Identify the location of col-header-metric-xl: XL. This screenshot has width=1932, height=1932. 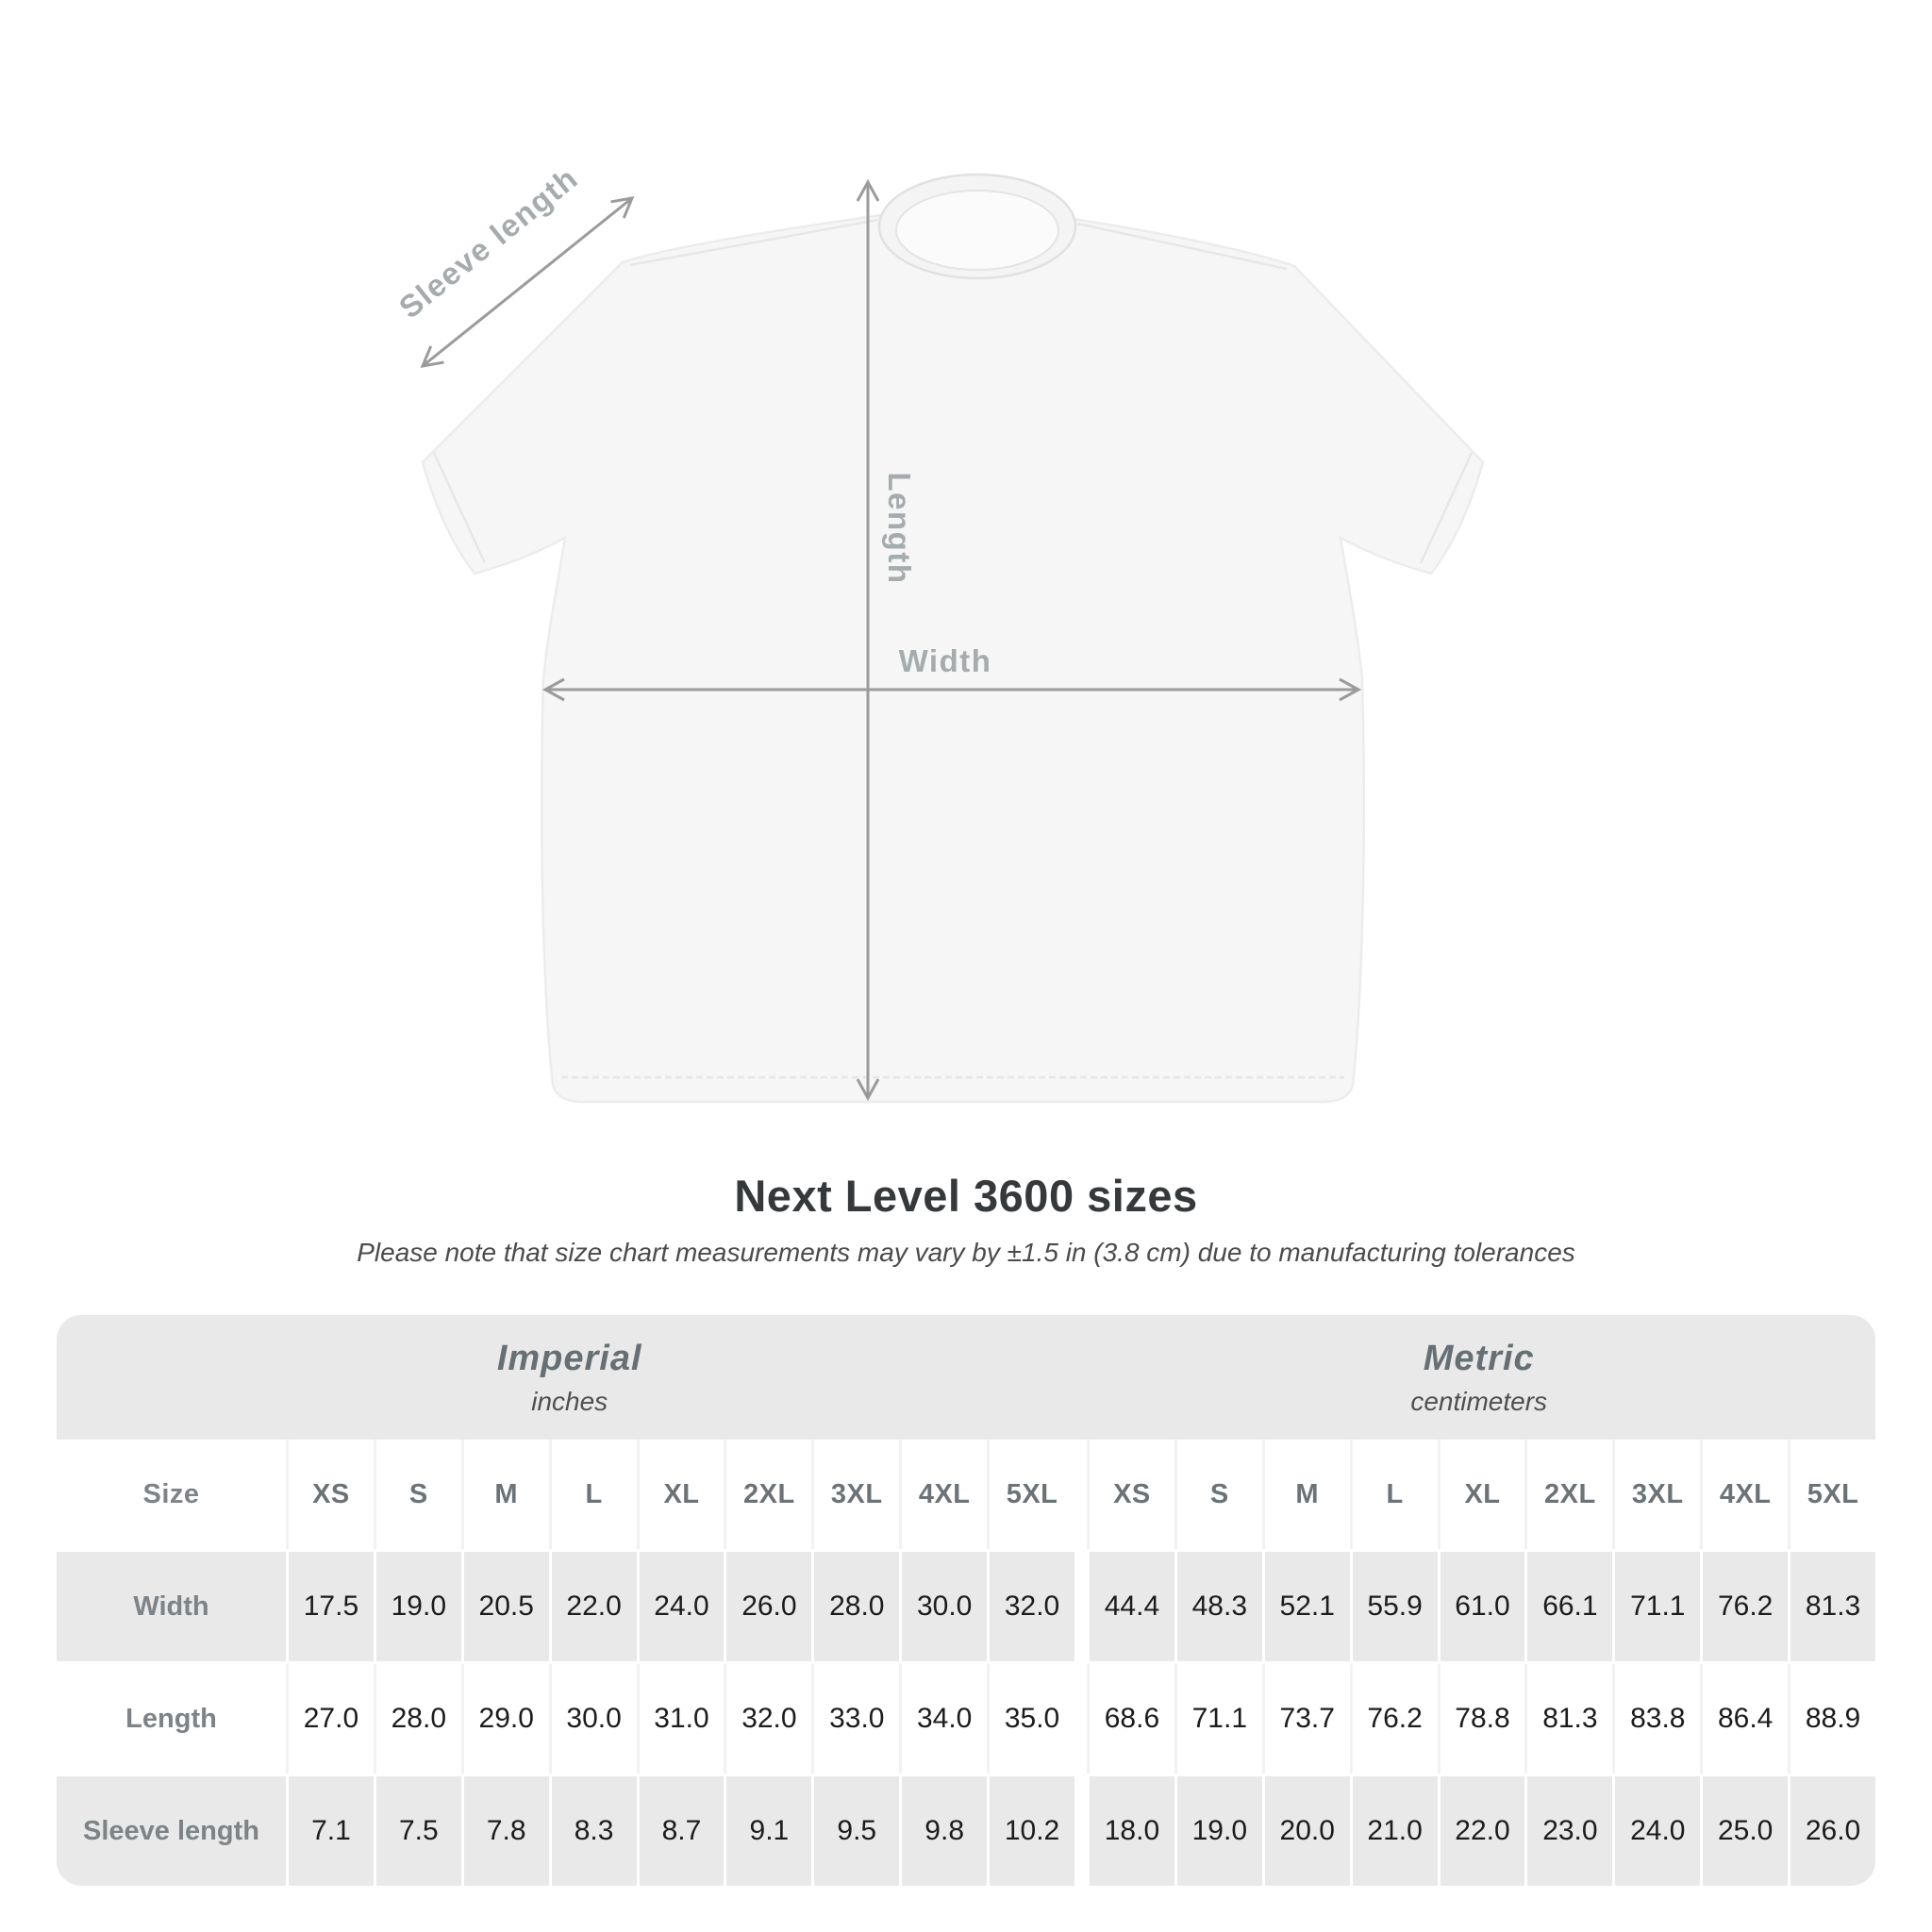
(1483, 1495).